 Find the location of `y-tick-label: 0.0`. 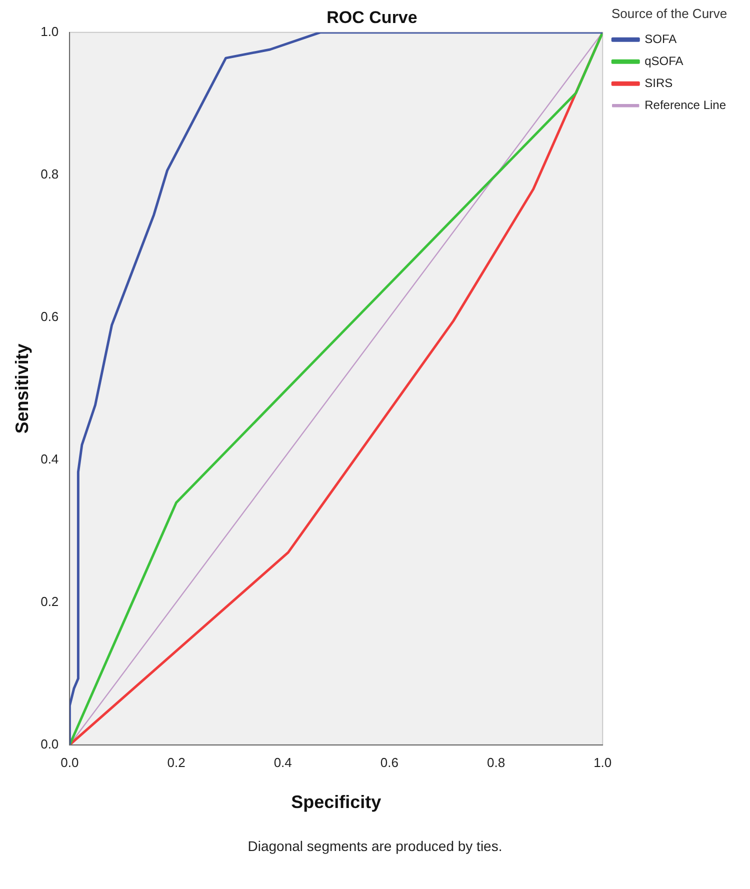

y-tick-label: 0.0 is located at coordinates (49, 744).